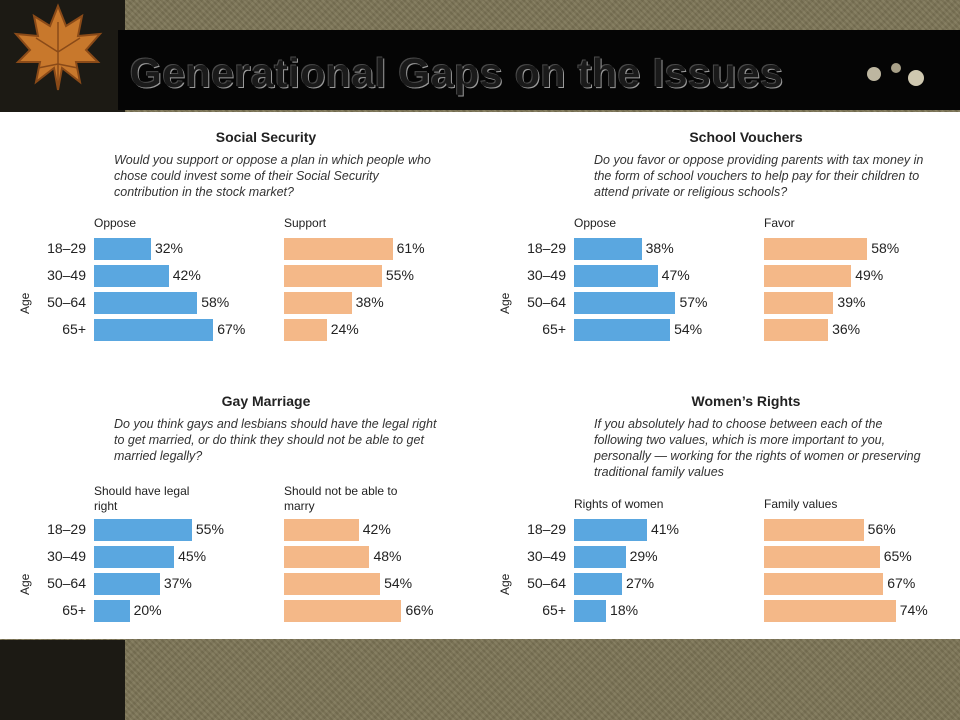 This screenshot has width=960, height=720. What do you see at coordinates (885, 248) in the screenshot?
I see `bar-right-label: 58%` at bounding box center [885, 248].